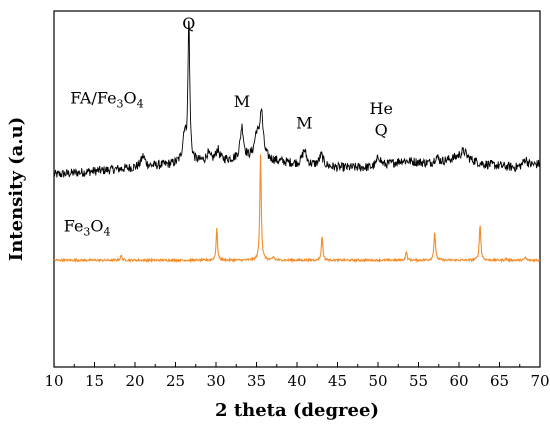  Describe the element at coordinates (134, 381) in the screenshot. I see `x-tick-label: 20` at that location.